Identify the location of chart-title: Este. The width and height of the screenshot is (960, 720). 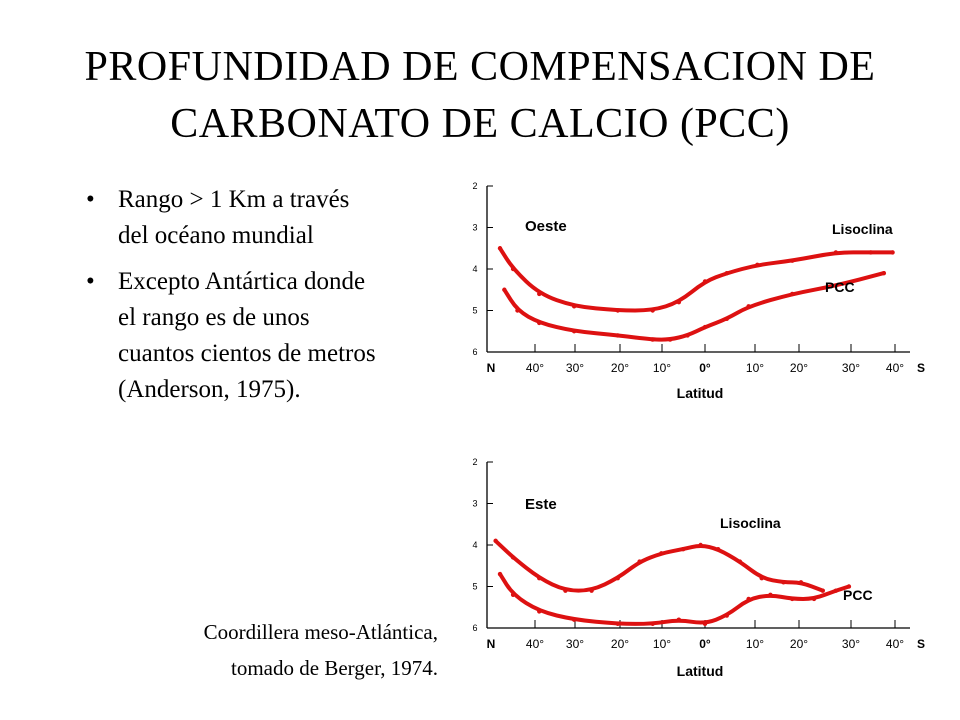
(541, 504).